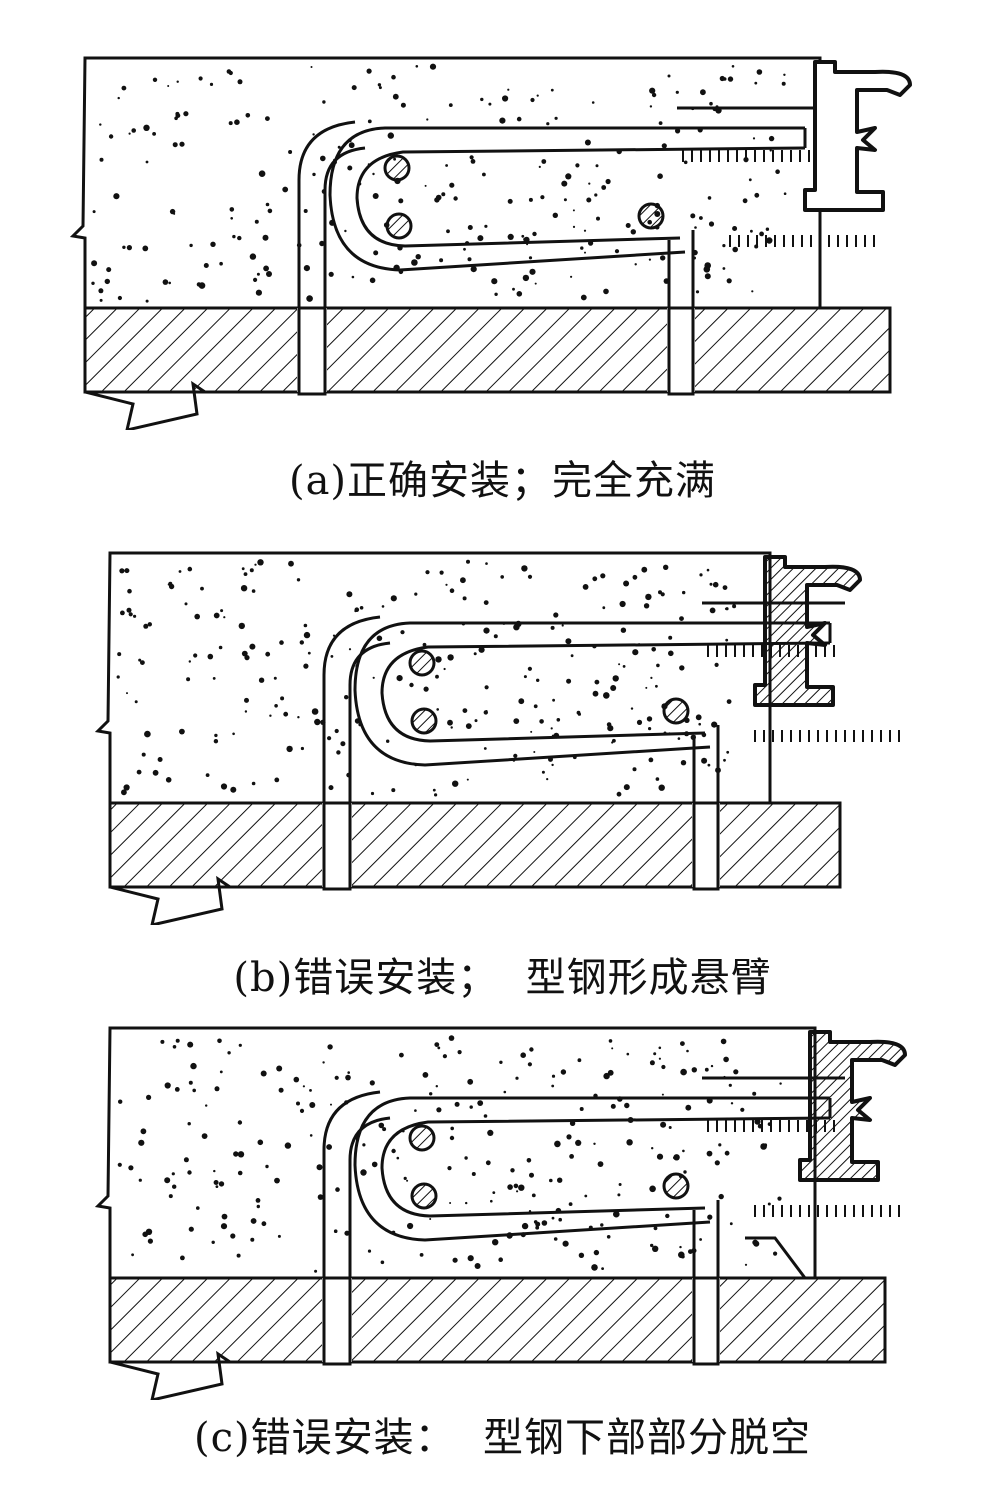  I want to click on mortar-joint-left, so click(312, 351).